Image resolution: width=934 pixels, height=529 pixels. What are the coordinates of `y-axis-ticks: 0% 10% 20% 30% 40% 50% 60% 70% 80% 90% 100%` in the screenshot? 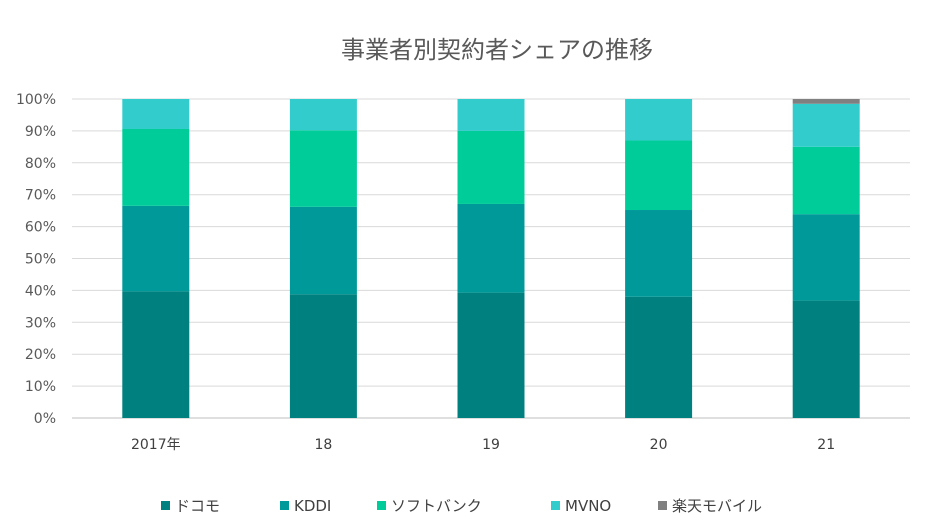 It's located at (36, 259).